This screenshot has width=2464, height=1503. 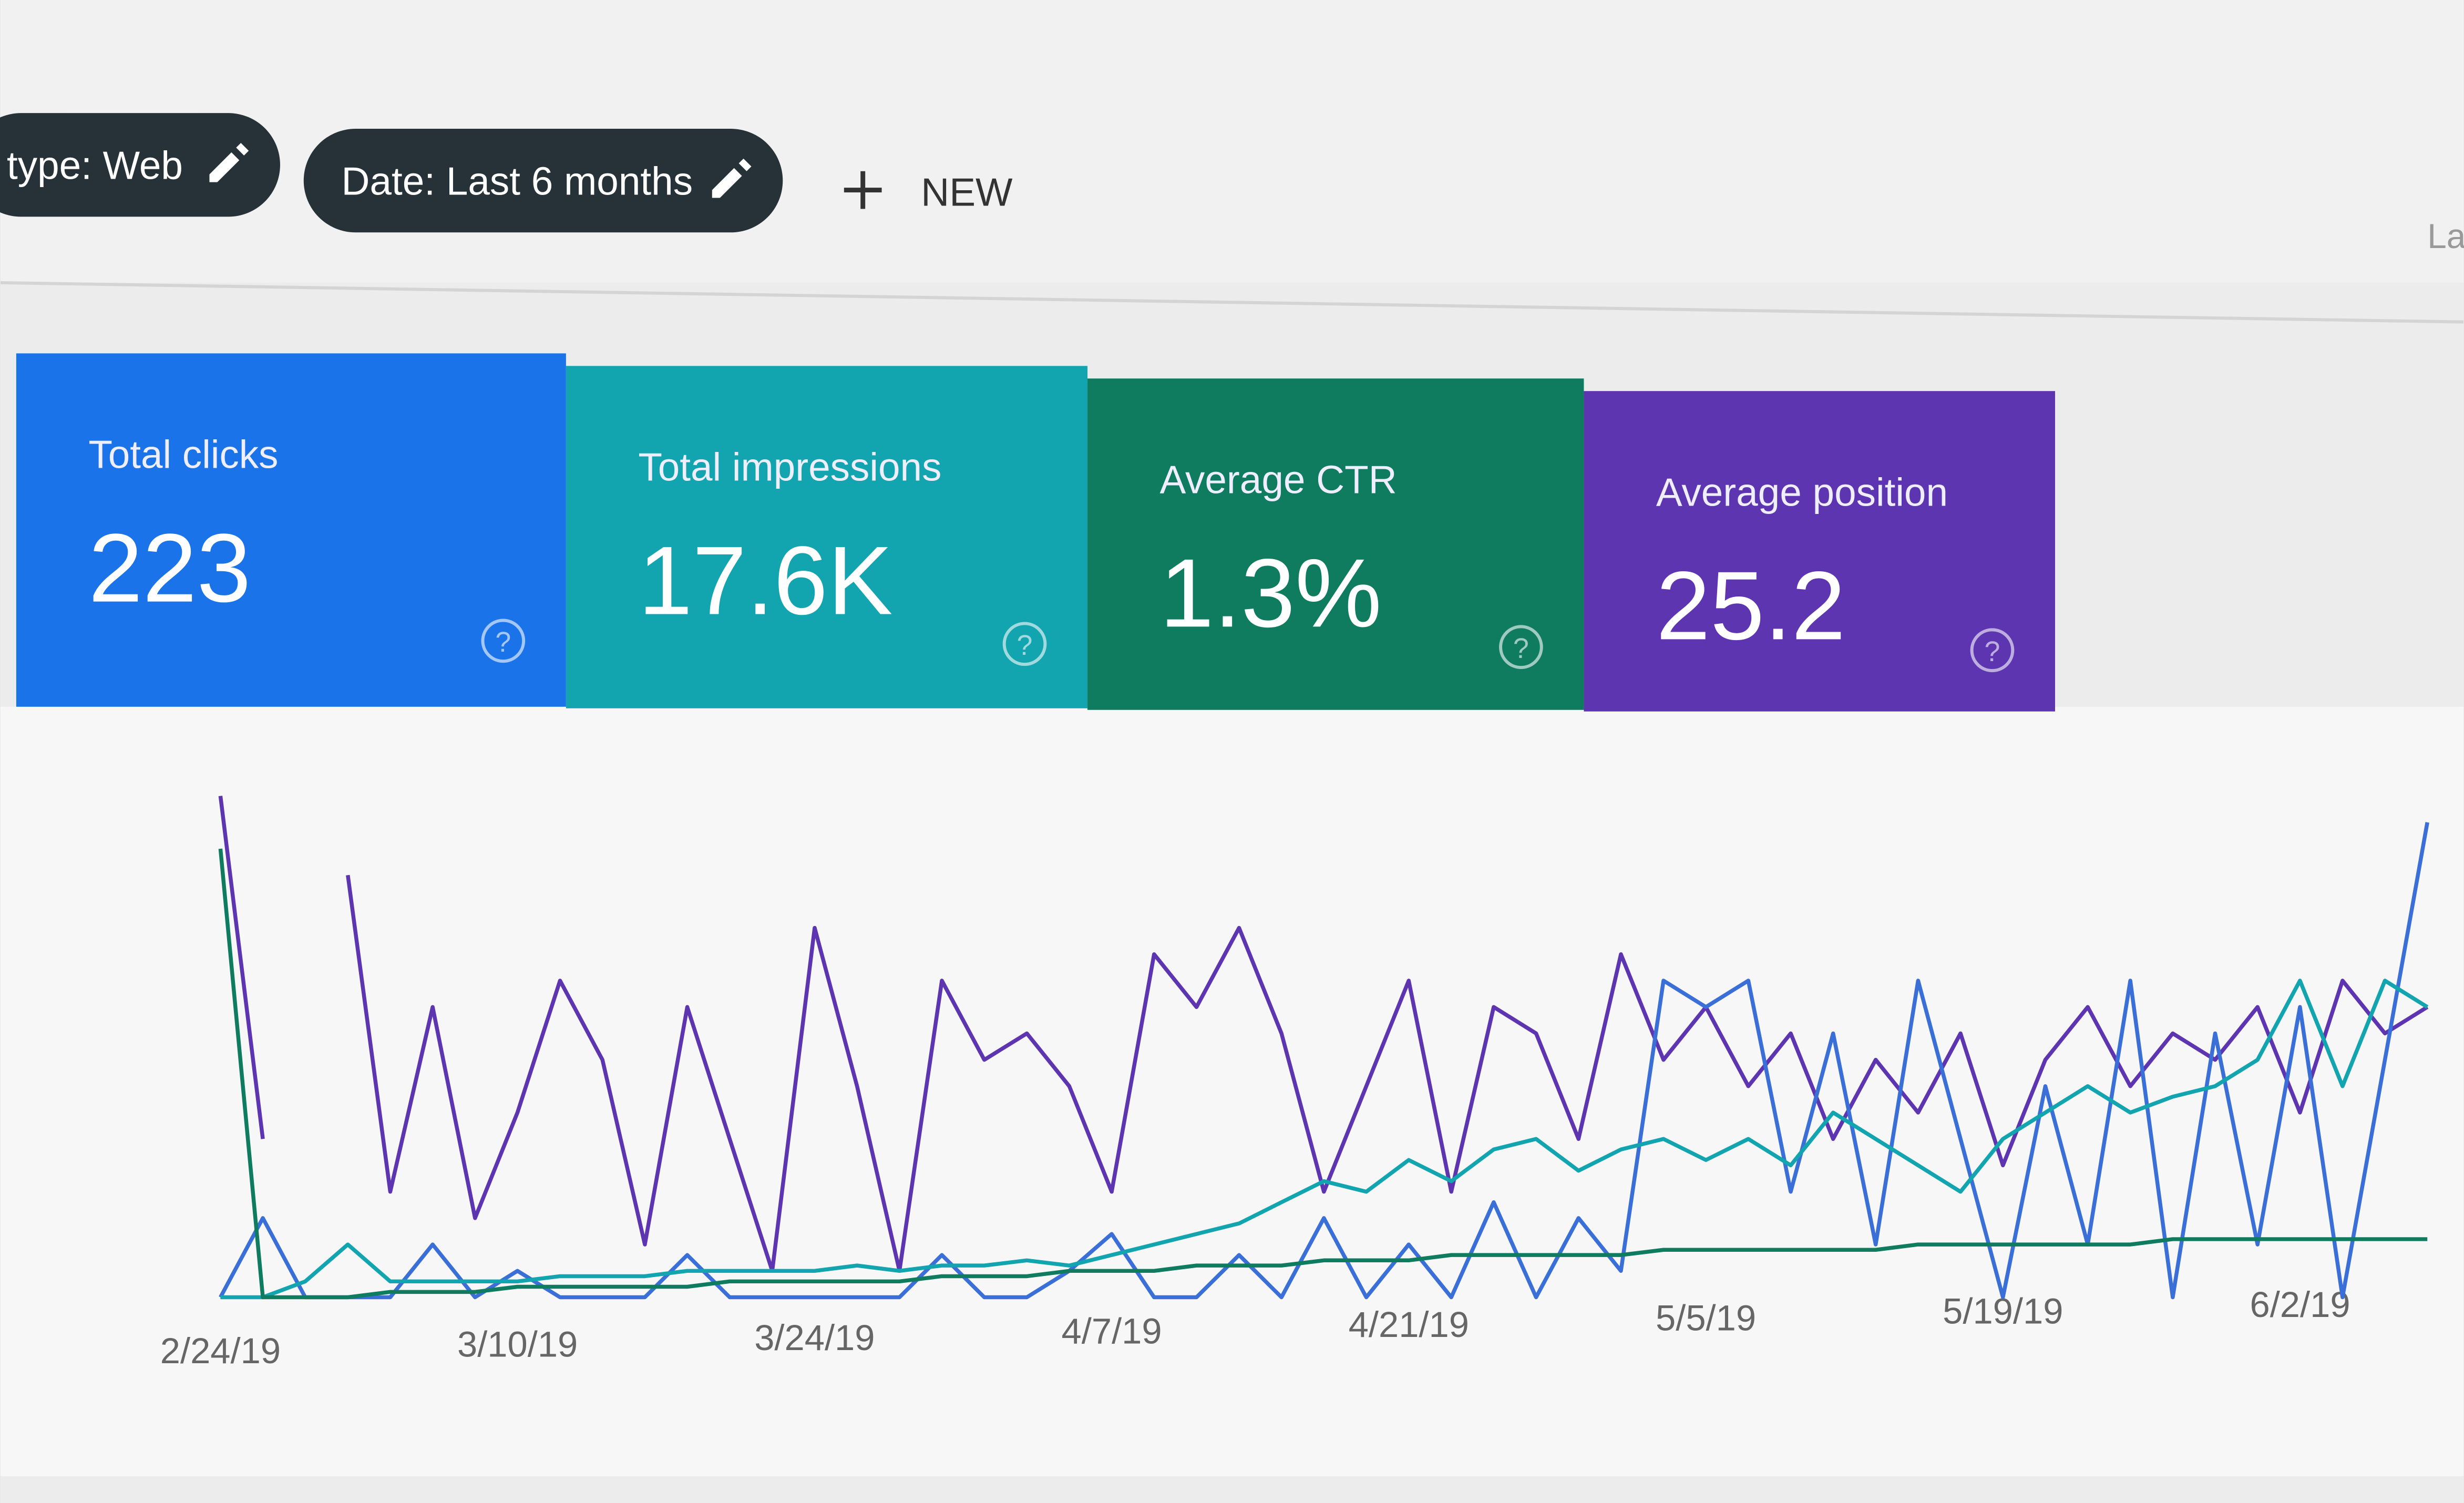 What do you see at coordinates (814, 1338) in the screenshot?
I see `x-tick-label: 3/24/19` at bounding box center [814, 1338].